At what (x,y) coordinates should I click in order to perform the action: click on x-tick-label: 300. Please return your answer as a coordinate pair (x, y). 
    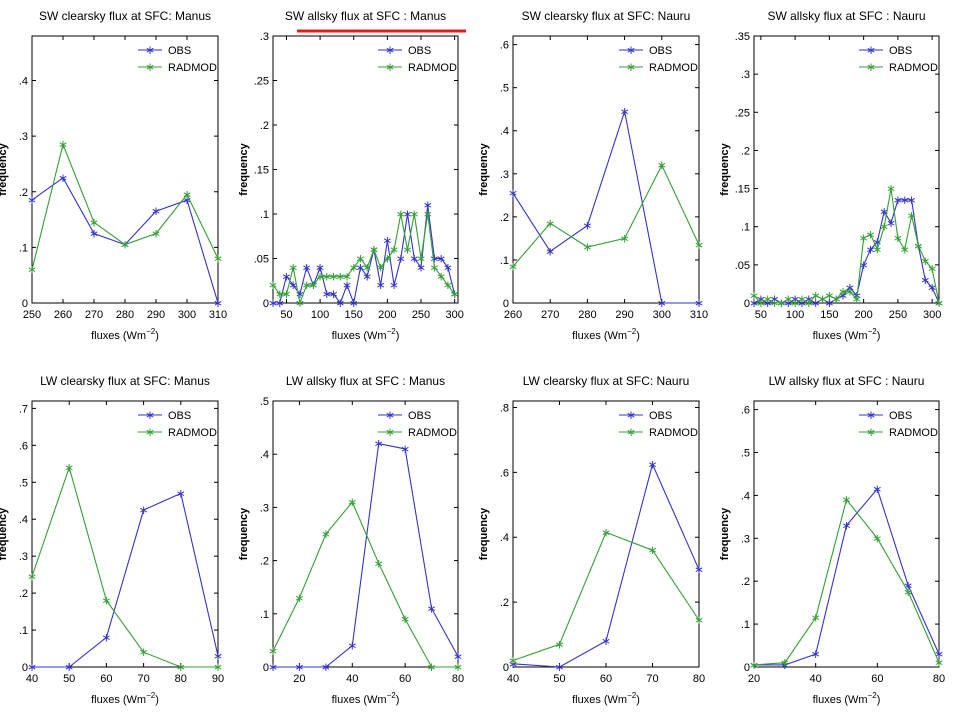
    Looking at the image, I should click on (187, 315).